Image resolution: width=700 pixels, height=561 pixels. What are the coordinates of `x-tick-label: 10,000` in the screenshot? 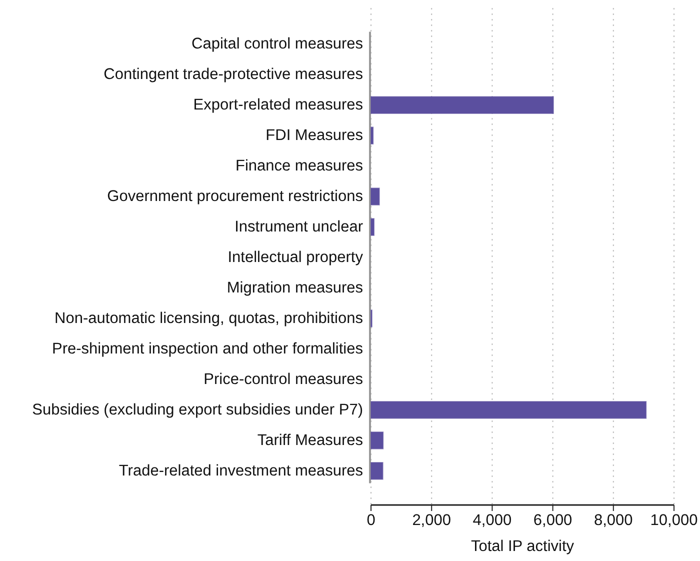 It's located at (674, 520).